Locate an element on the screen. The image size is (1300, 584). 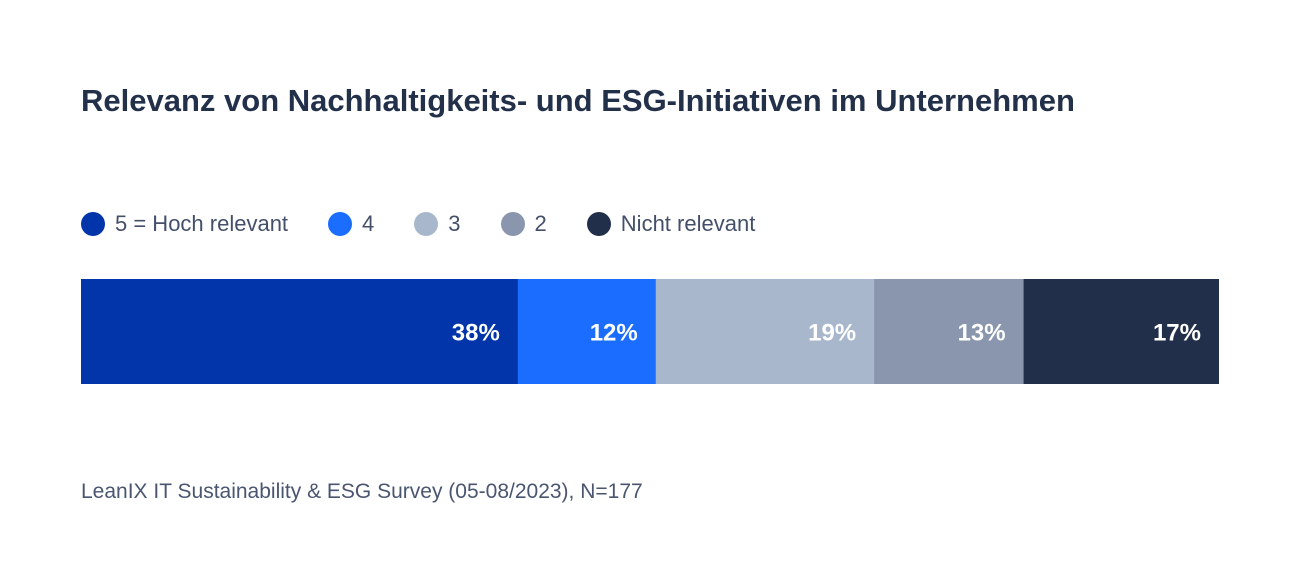
legend-label: 3 is located at coordinates (454, 223).